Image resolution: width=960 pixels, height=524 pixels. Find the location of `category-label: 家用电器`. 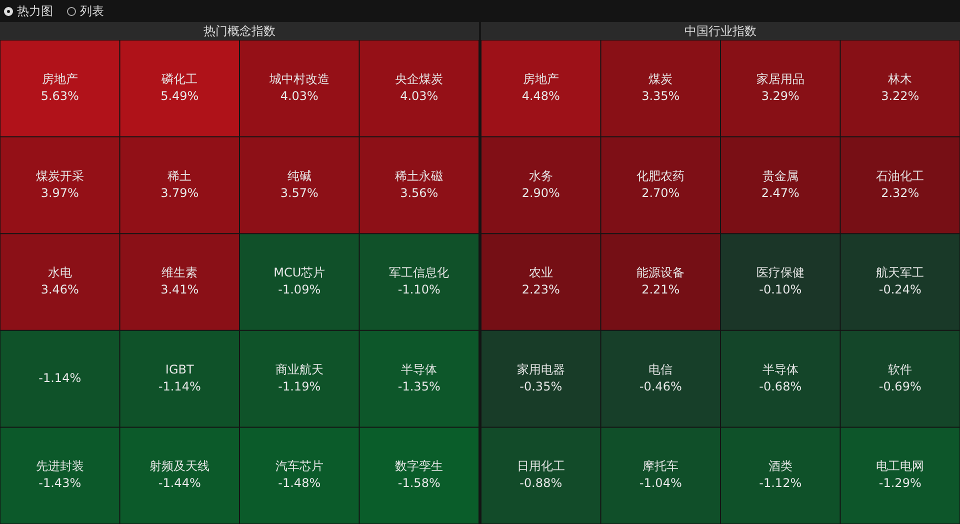

category-label: 家用电器 is located at coordinates (540, 369).